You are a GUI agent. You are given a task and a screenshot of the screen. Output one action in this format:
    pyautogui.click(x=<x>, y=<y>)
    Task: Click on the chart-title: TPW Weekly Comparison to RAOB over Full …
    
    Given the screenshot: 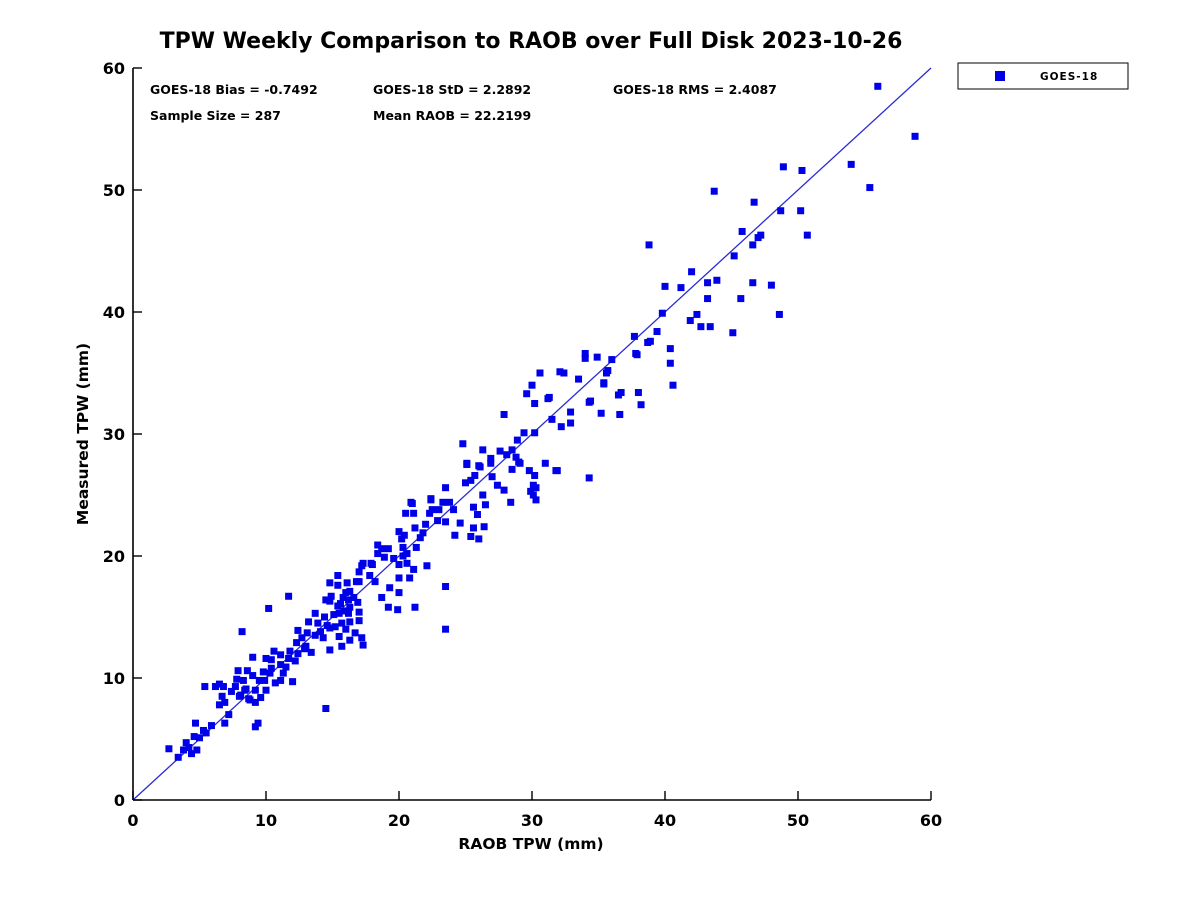 What is the action you would take?
    pyautogui.click(x=531, y=41)
    